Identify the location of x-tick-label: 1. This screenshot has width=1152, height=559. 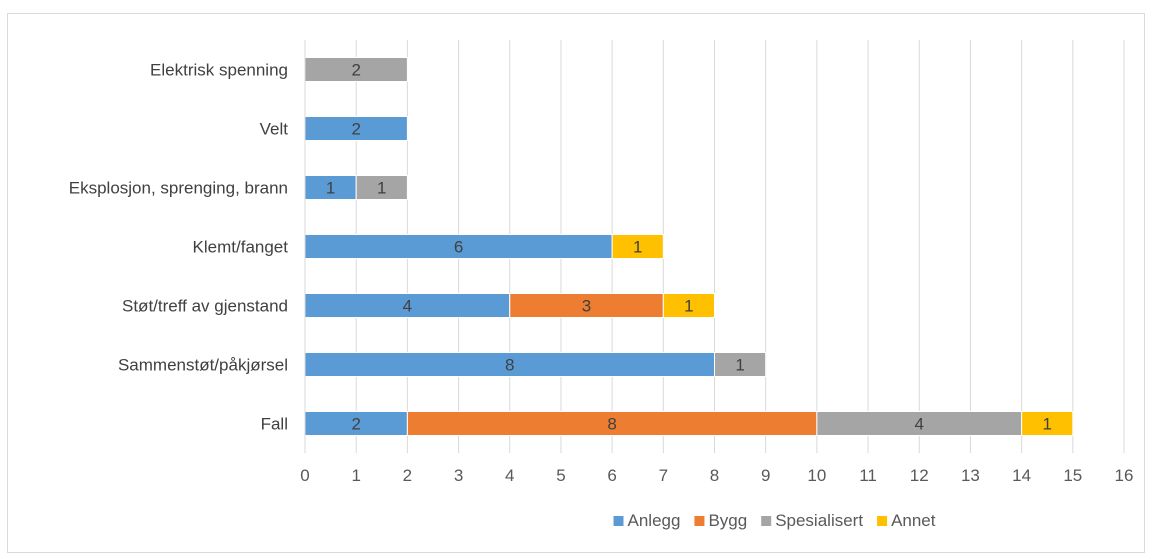
(355, 475).